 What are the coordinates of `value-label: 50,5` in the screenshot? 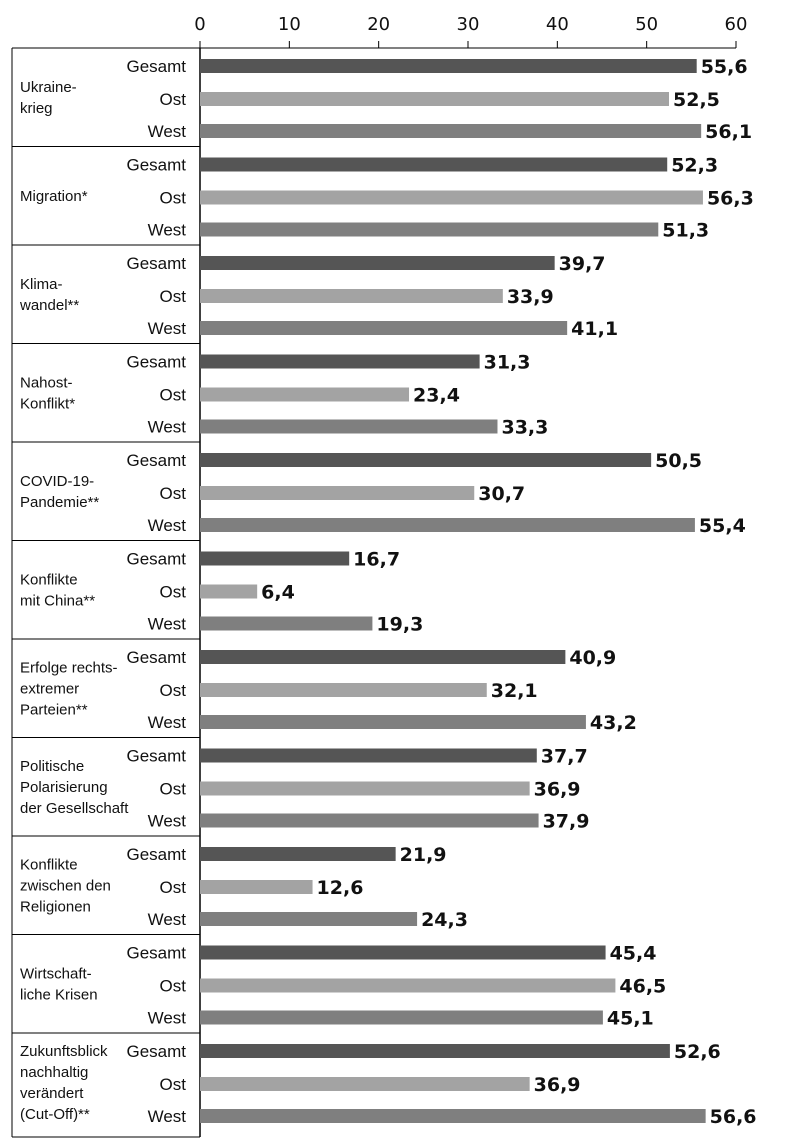 It's located at (678, 461).